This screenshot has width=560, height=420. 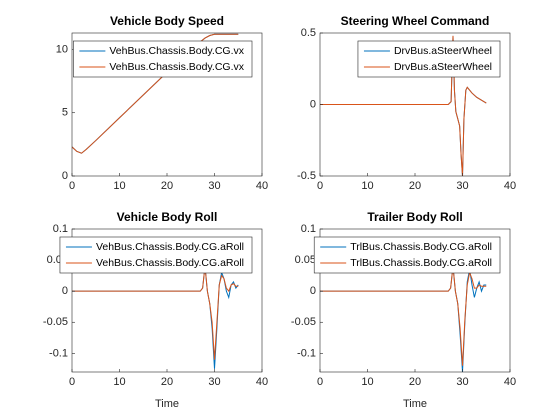 I want to click on y-tick-label: 0.05, so click(x=305, y=260).